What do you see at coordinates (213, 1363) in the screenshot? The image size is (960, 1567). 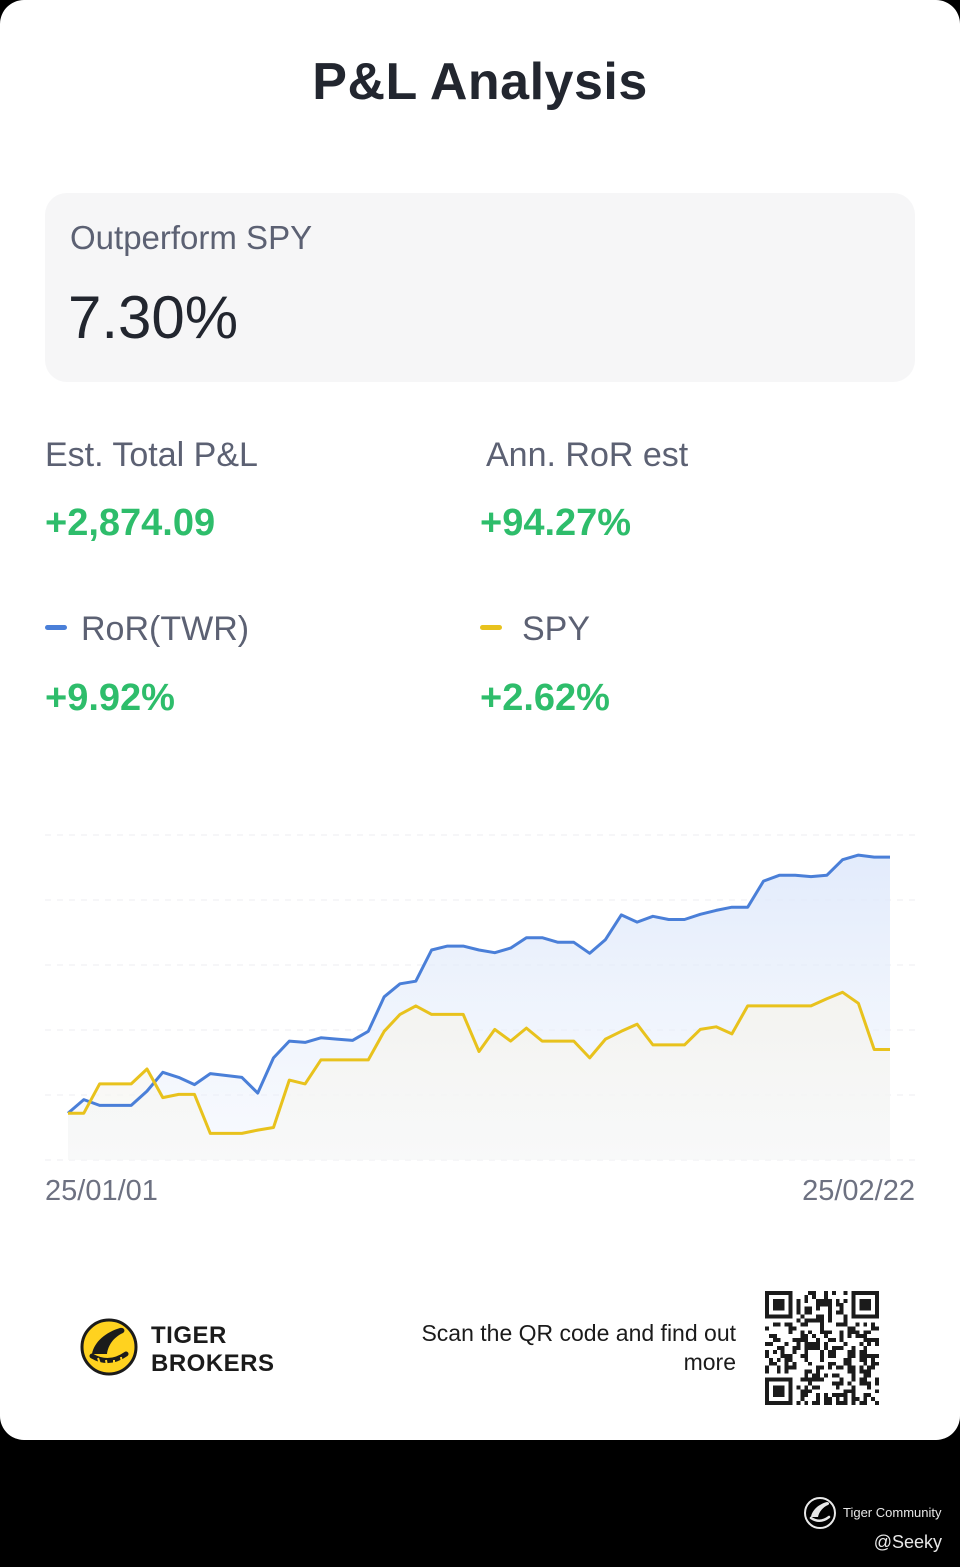 I see `brand-line-2: BROKERS` at bounding box center [213, 1363].